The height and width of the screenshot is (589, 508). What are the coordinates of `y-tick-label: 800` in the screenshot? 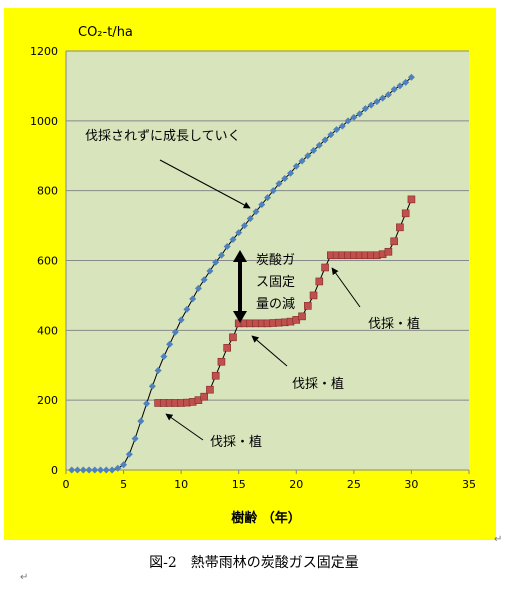 It's located at (47, 191).